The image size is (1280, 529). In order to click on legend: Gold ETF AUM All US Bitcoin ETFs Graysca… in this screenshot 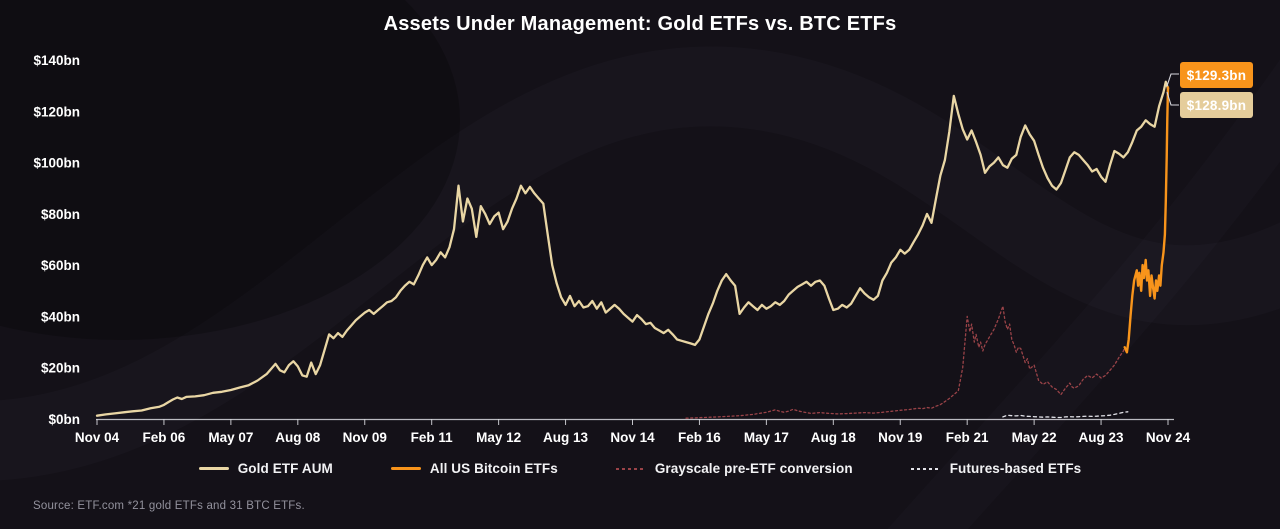, I will do `click(640, 468)`.